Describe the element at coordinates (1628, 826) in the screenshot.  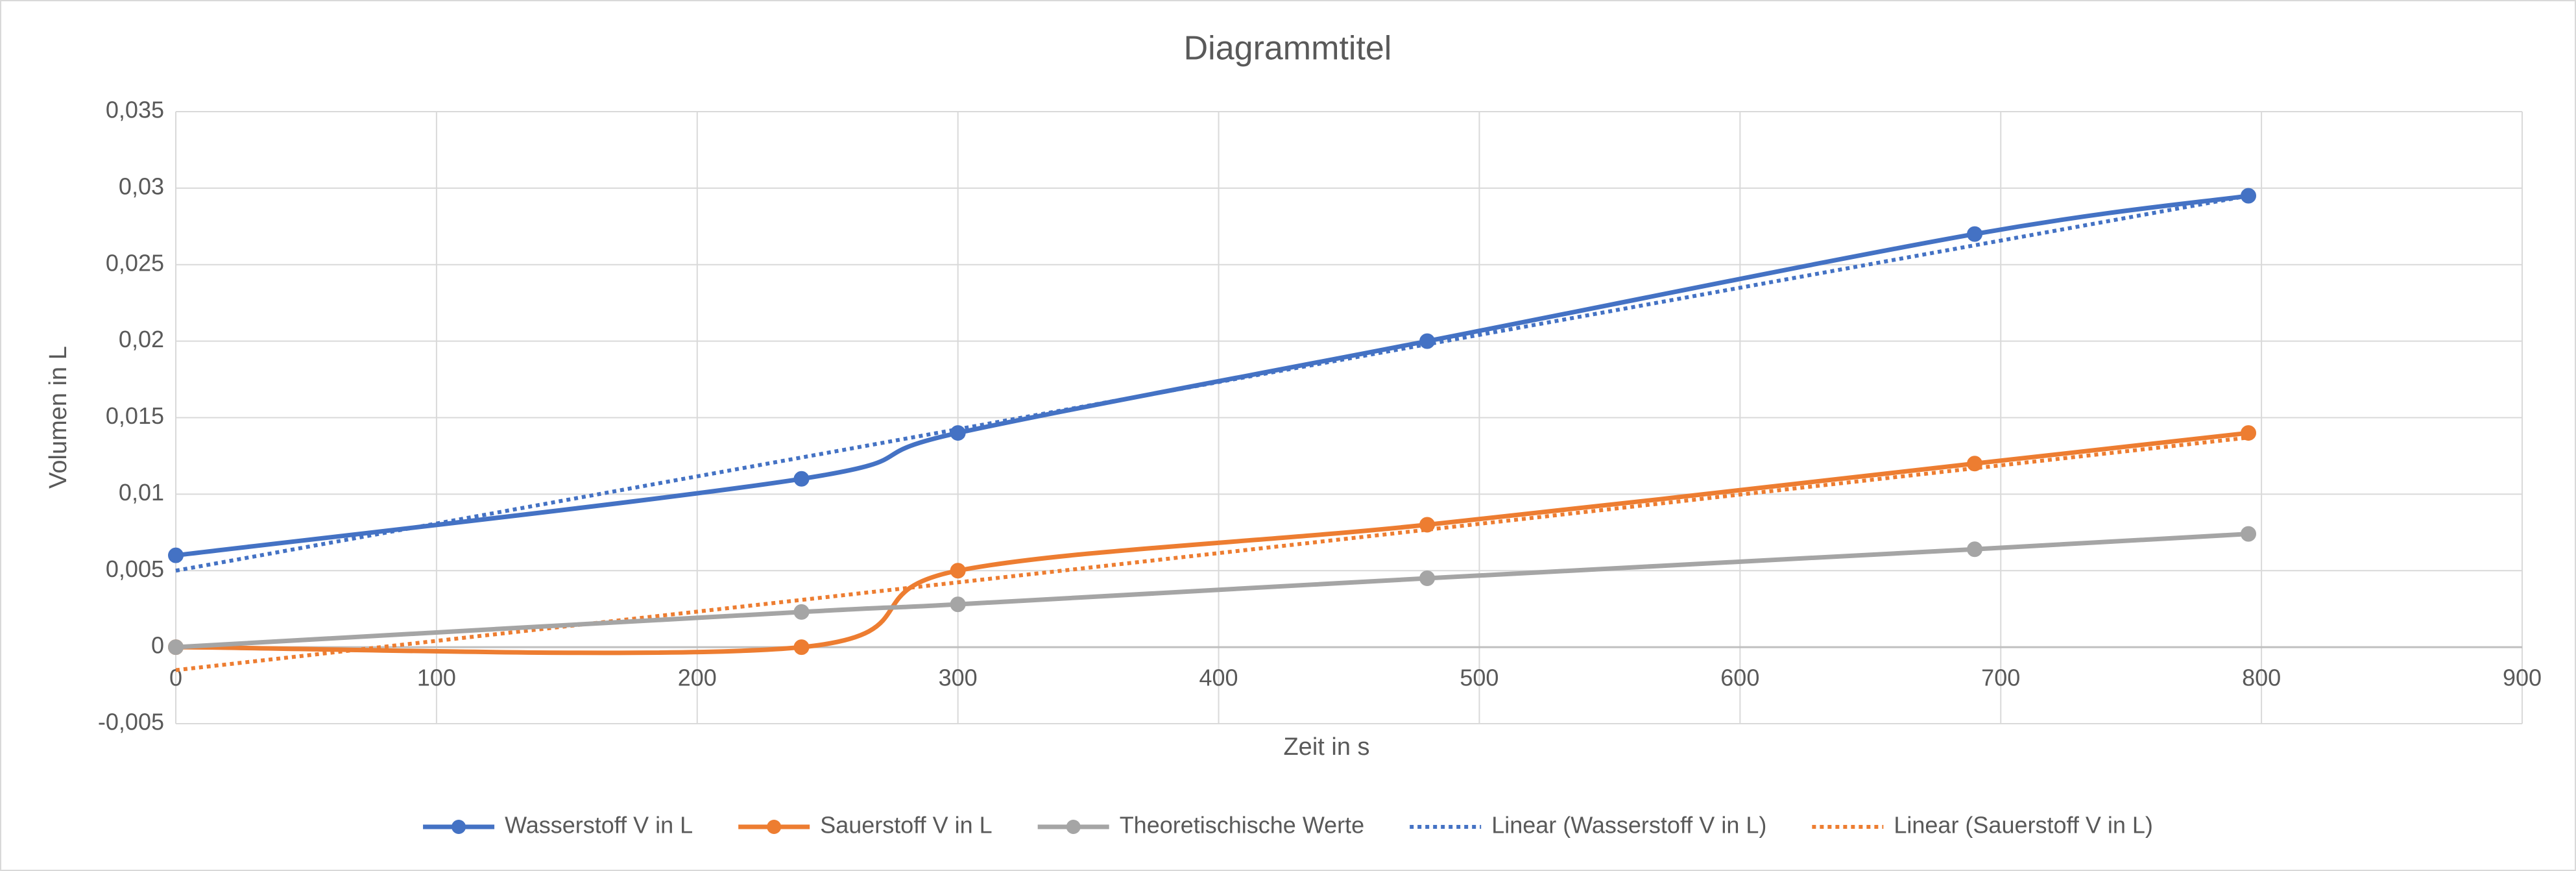
I see `legend-label: Linear (Wasserstoff V in L)` at that location.